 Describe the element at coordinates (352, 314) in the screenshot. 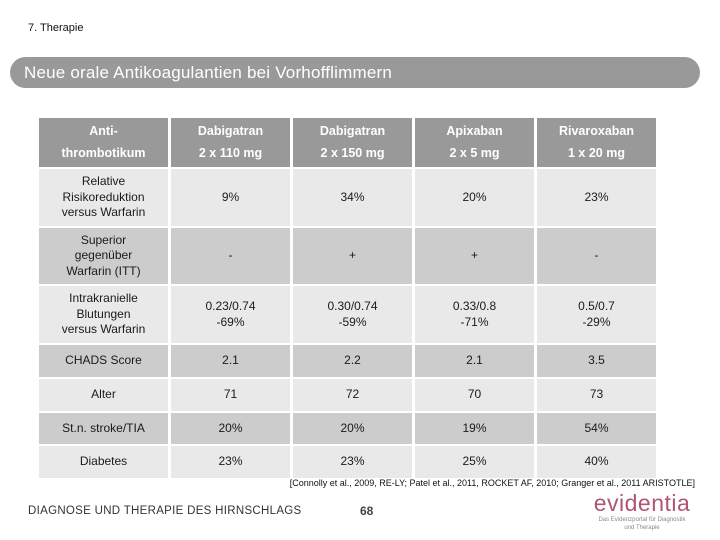

I see `cell-value: 0.30/0.74 -59%` at that location.